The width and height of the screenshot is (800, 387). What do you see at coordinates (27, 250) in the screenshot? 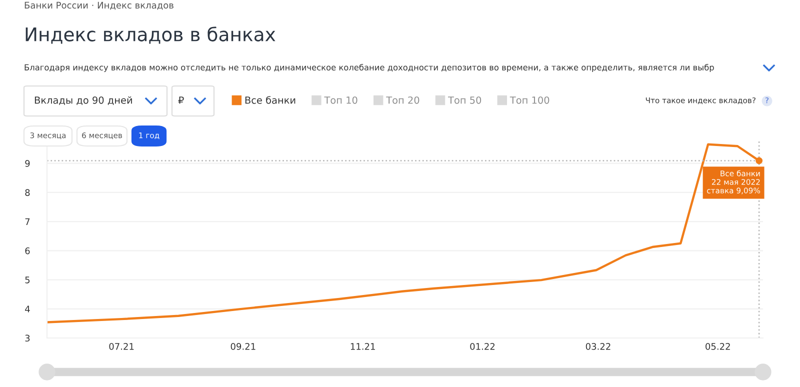
I see `y-tick-label: 6` at bounding box center [27, 250].